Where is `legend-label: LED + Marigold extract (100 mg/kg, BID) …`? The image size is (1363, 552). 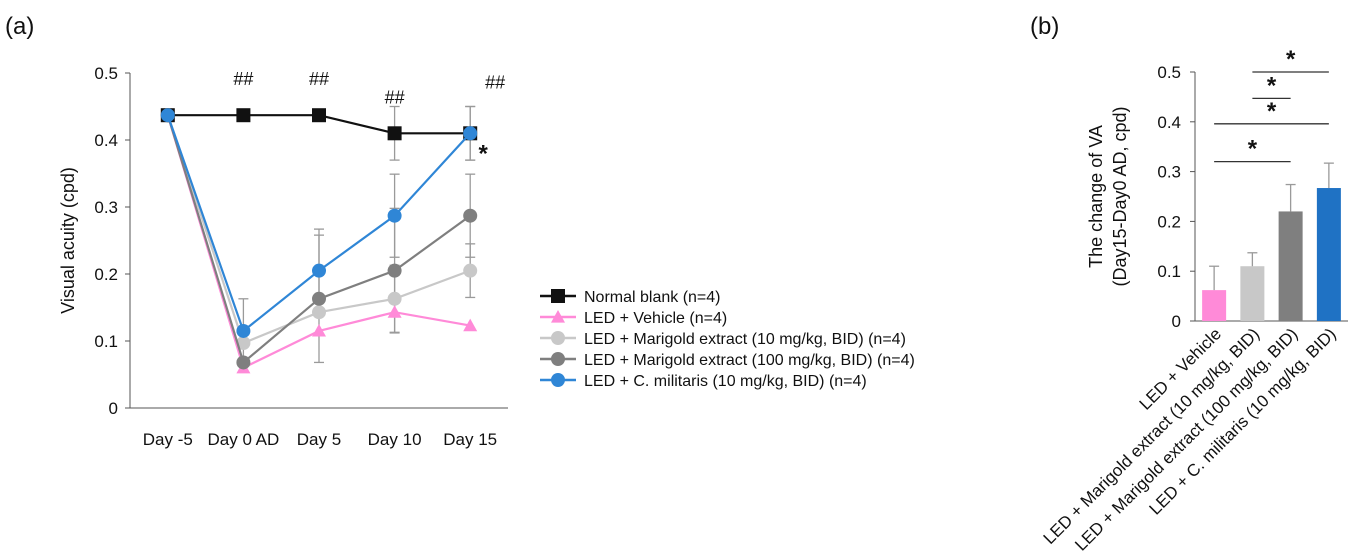 legend-label: LED + Marigold extract (100 mg/kg, BID) … is located at coordinates (749, 360).